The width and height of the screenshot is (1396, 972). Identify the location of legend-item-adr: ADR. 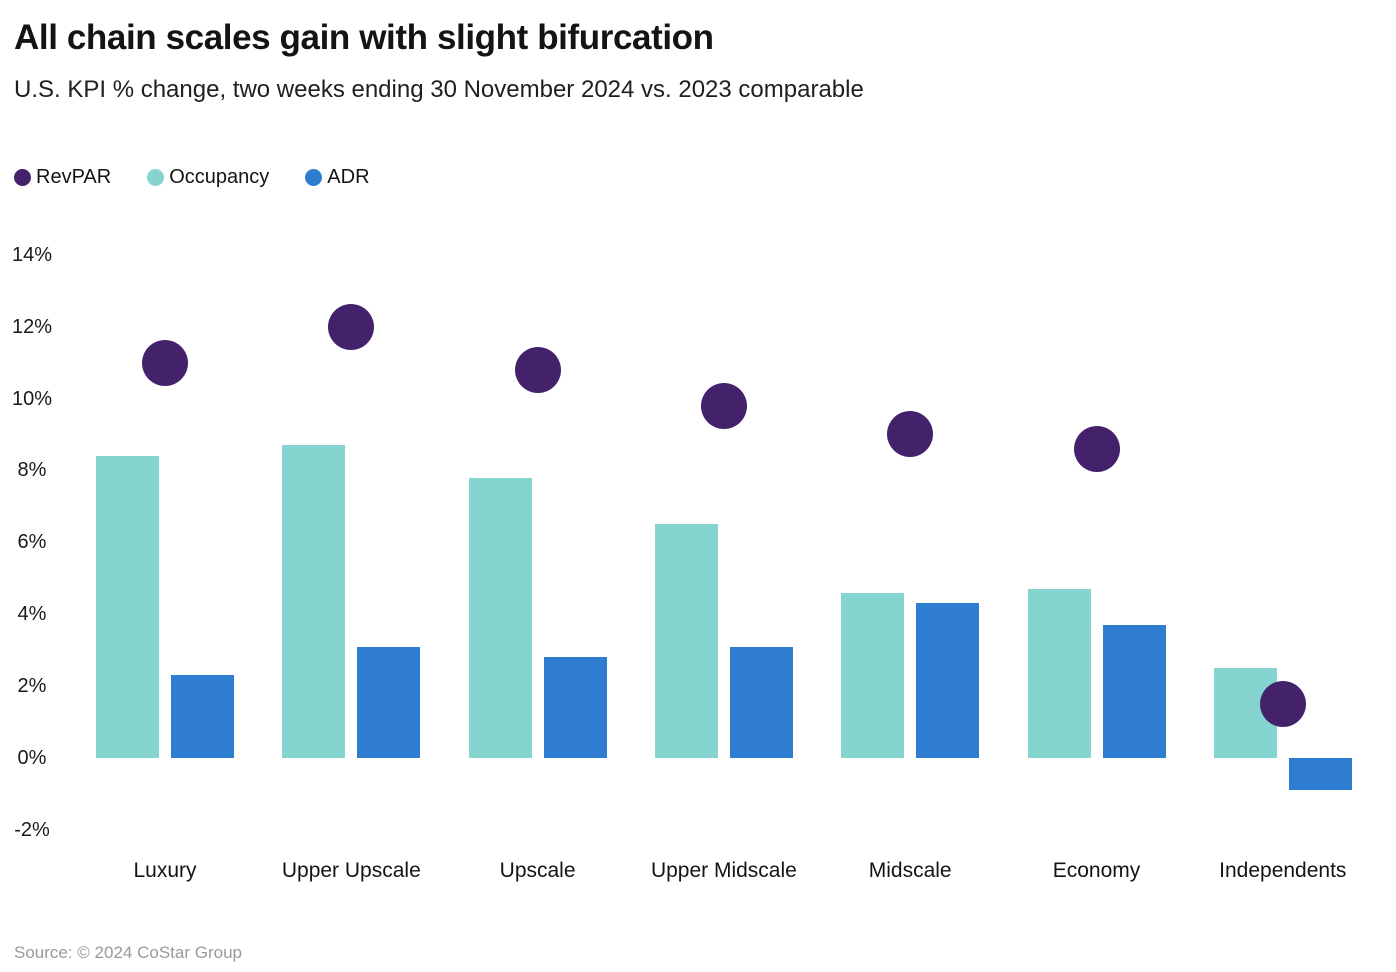
(337, 177).